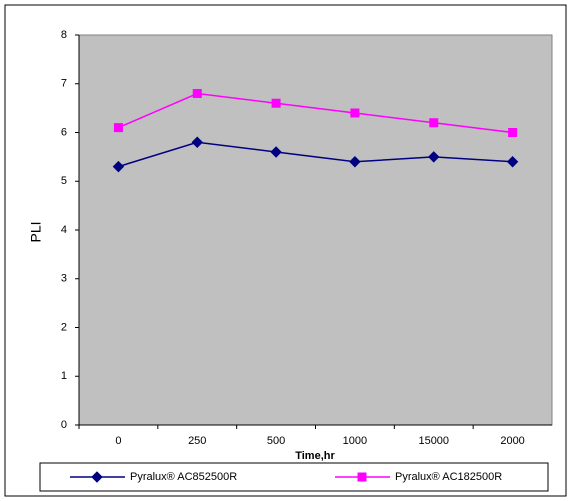 This screenshot has height=501, width=572. Describe the element at coordinates (512, 441) in the screenshot. I see `x-tick-label: 2000` at that location.